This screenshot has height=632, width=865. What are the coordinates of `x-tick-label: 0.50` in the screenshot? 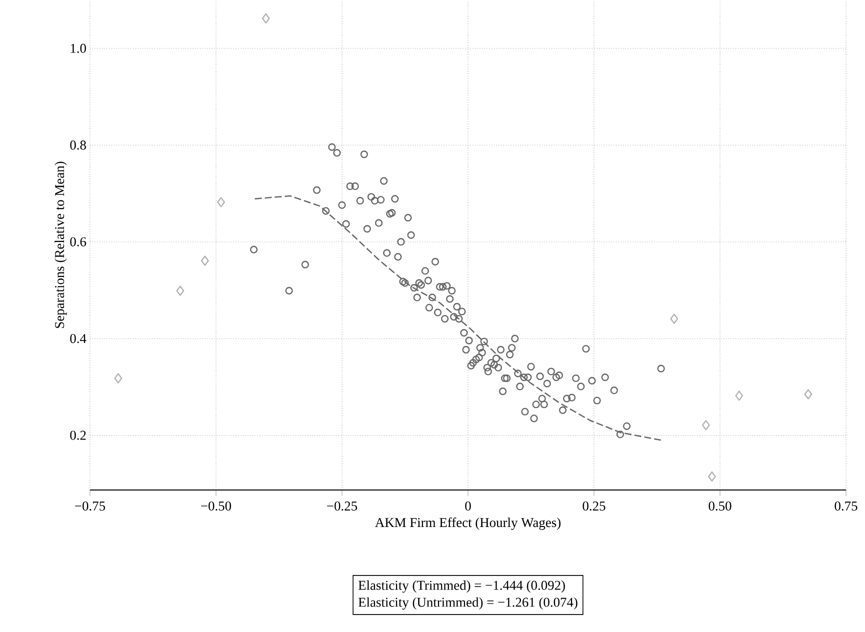 It's located at (720, 506).